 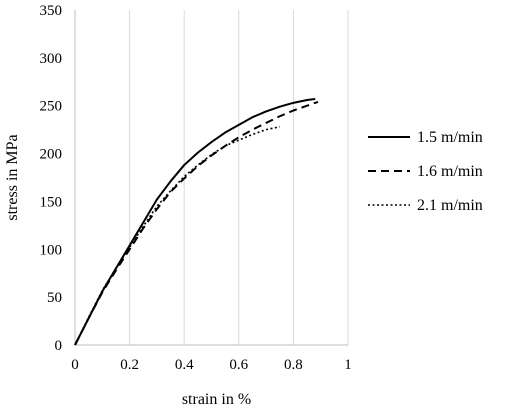 What do you see at coordinates (450, 171) in the screenshot?
I see `legend-label-2: 1.6 m/min` at bounding box center [450, 171].